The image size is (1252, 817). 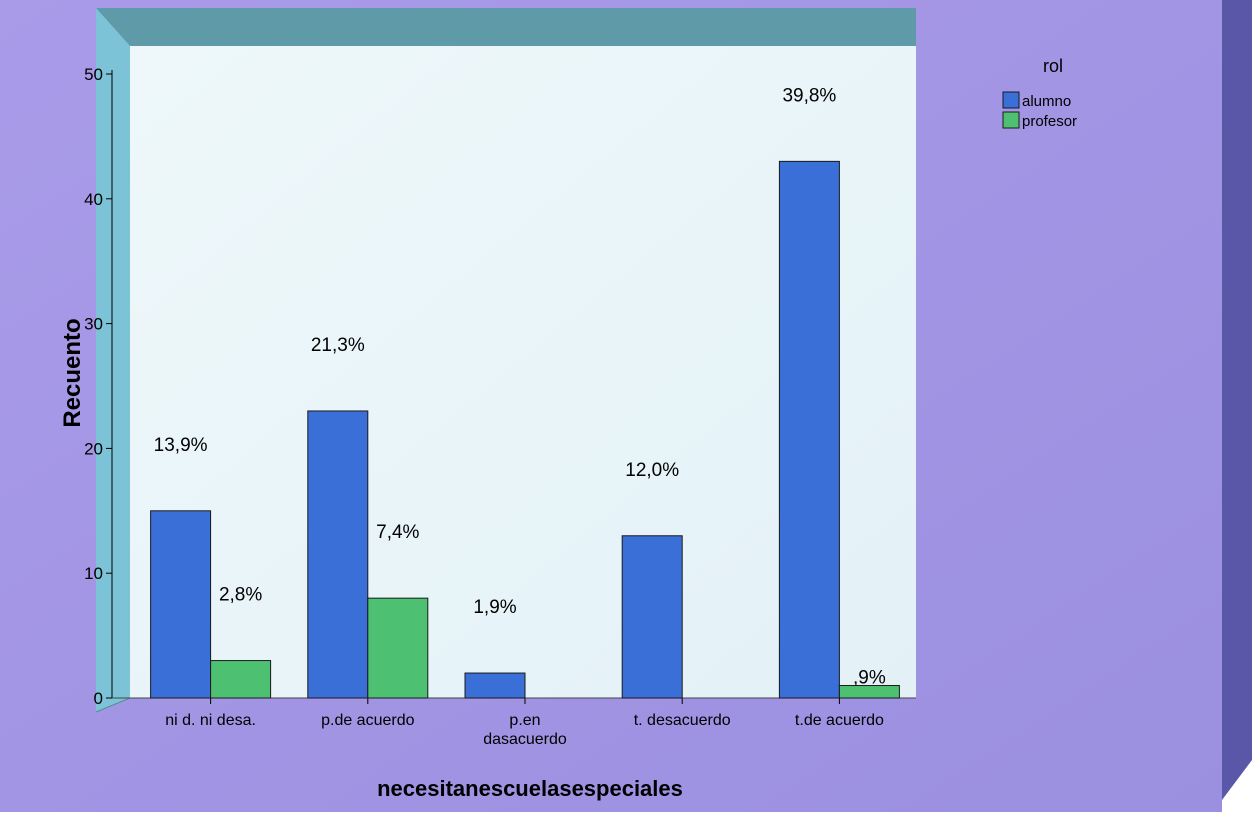 What do you see at coordinates (98, 698) in the screenshot?
I see `y-tick-label: 0` at bounding box center [98, 698].